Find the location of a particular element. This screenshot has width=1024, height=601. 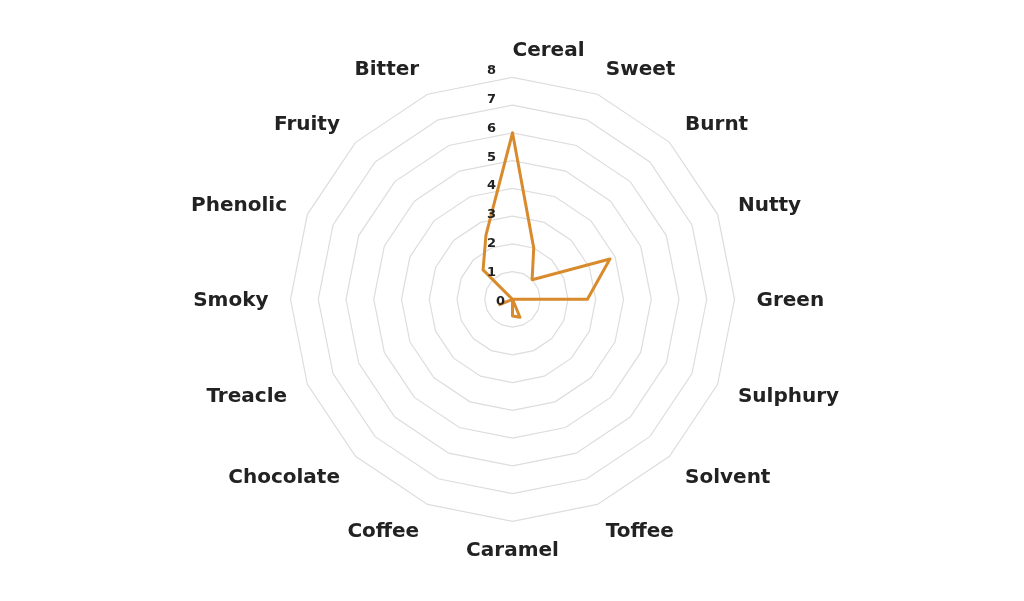

spoke-label: Cereal is located at coordinates (548, 49).